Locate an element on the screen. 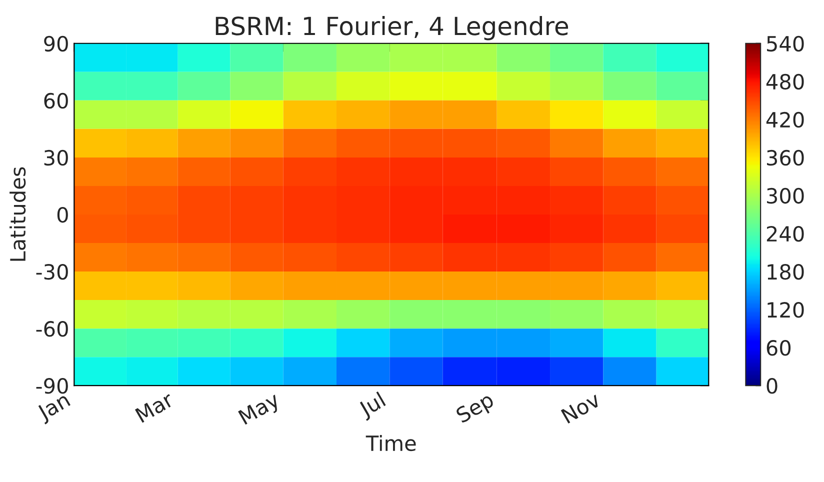 This screenshot has width=824, height=482. y-tick-label: -30 is located at coordinates (52, 272).